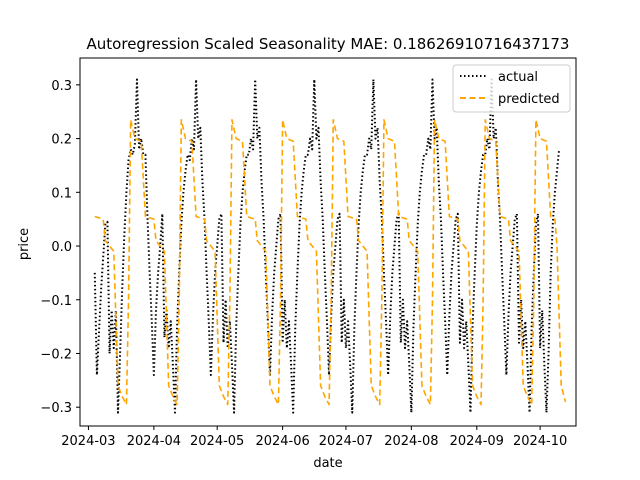 This screenshot has width=640, height=480. I want to click on y-tick-label: −0.1, so click(56, 301).